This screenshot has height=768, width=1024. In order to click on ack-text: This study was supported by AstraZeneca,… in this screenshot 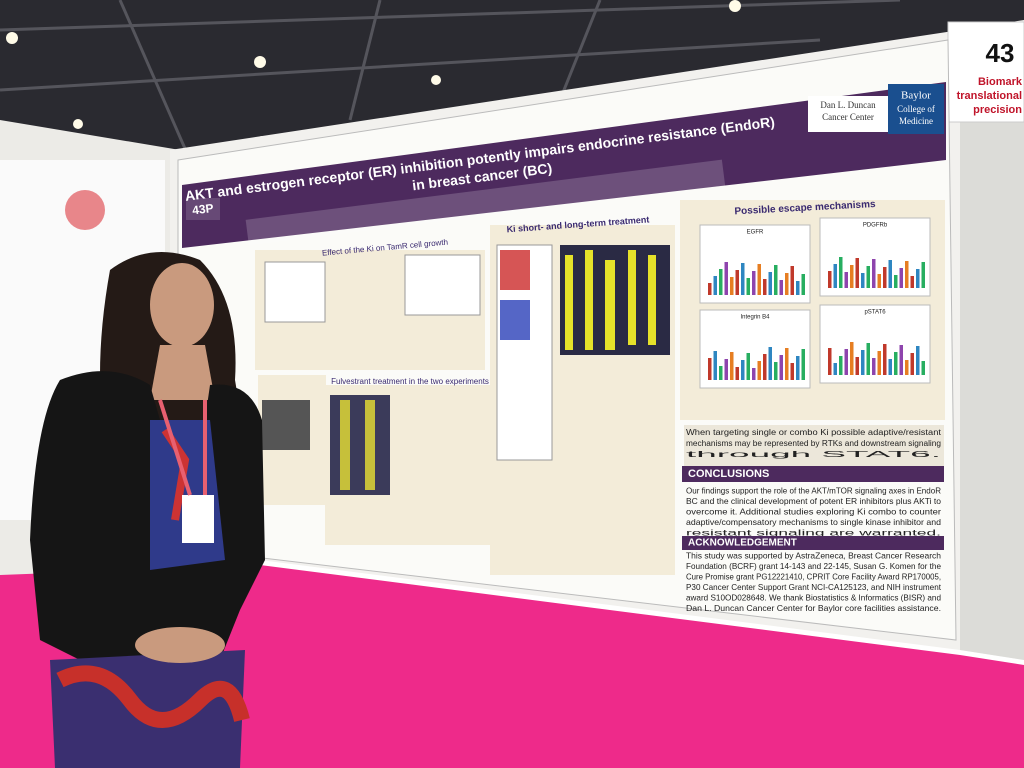, I will do `click(814, 581)`.